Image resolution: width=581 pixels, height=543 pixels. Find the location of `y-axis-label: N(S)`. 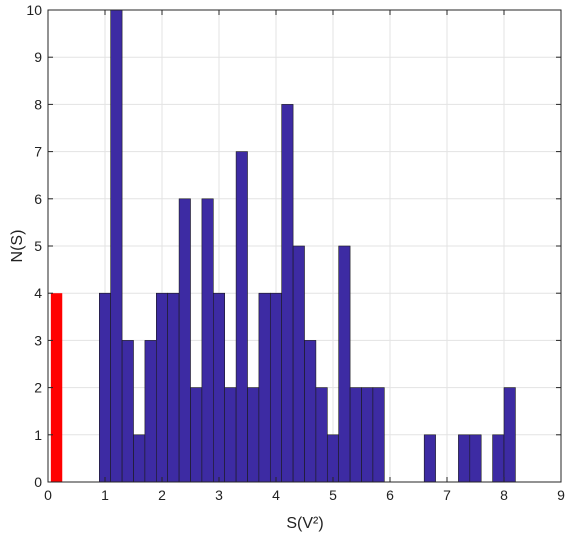

y-axis-label: N(S) is located at coordinates (17, 246).